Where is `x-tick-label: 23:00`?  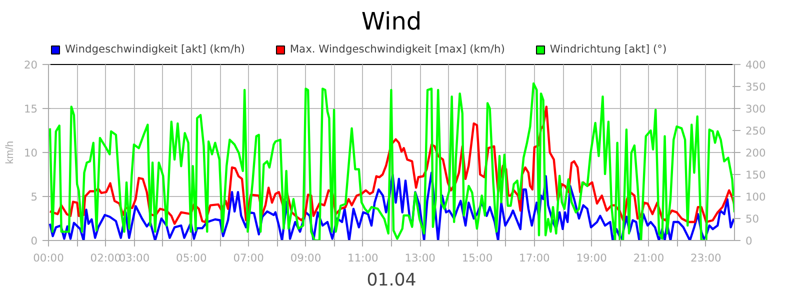
x-tick-label: 23:00 is located at coordinates (706, 258).